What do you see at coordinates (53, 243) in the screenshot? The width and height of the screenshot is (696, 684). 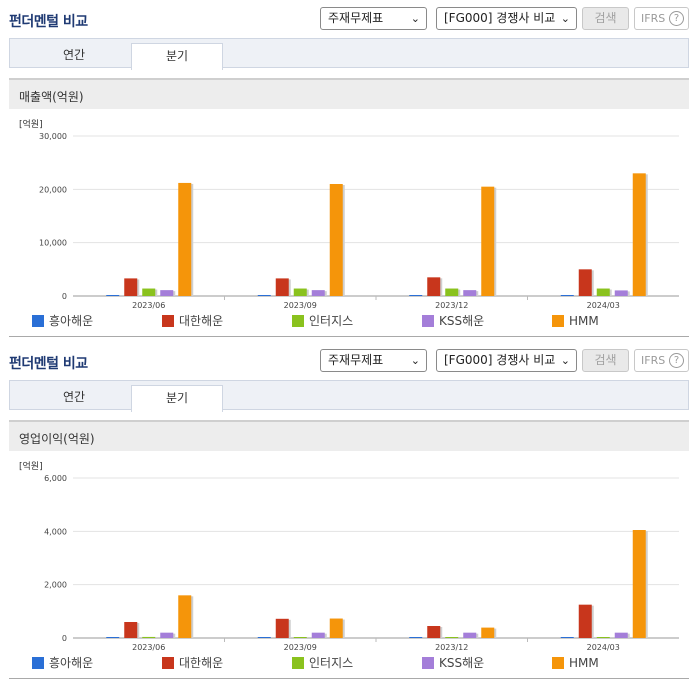 I see `y-tick-label: 10,000` at bounding box center [53, 243].